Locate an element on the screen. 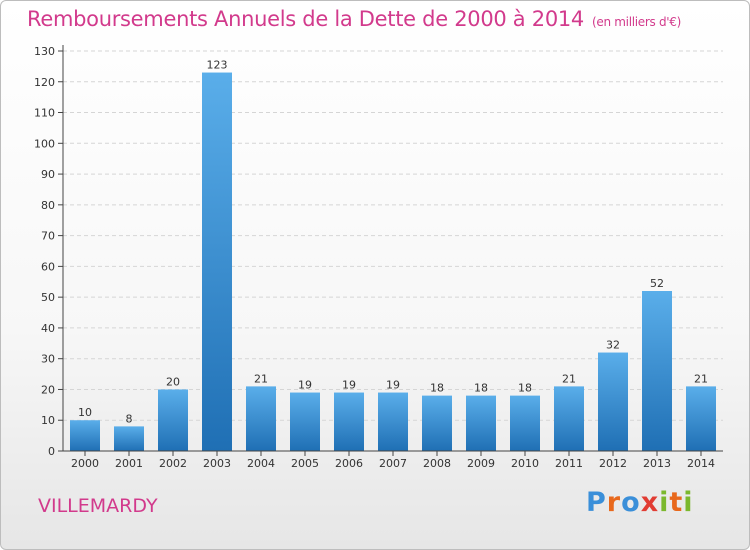 The image size is (750, 550). y-tick-label: 0 is located at coordinates (51, 451).